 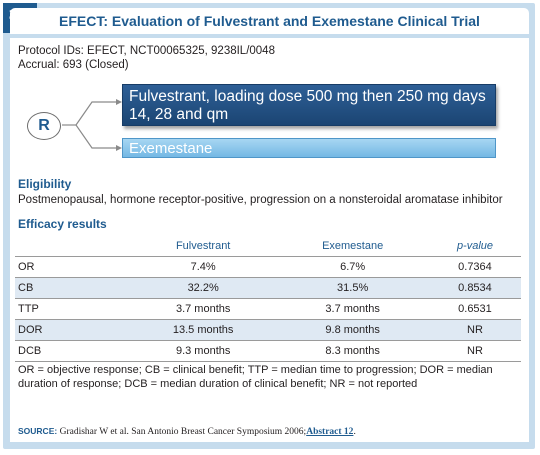 I want to click on table-row: OR 7.4% 6.7% 0.7364, so click(x=268, y=267).